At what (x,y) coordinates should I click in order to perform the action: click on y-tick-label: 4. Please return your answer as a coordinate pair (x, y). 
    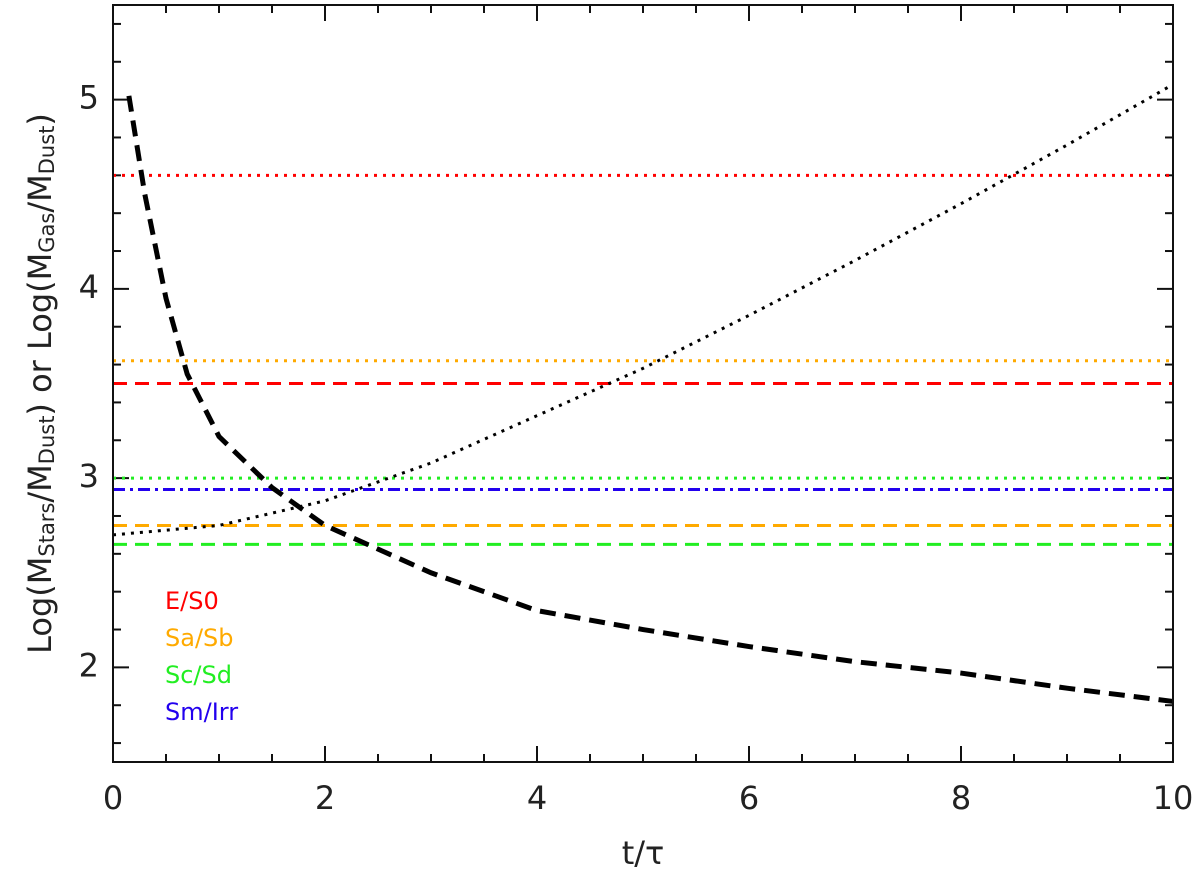
    Looking at the image, I should click on (89, 287).